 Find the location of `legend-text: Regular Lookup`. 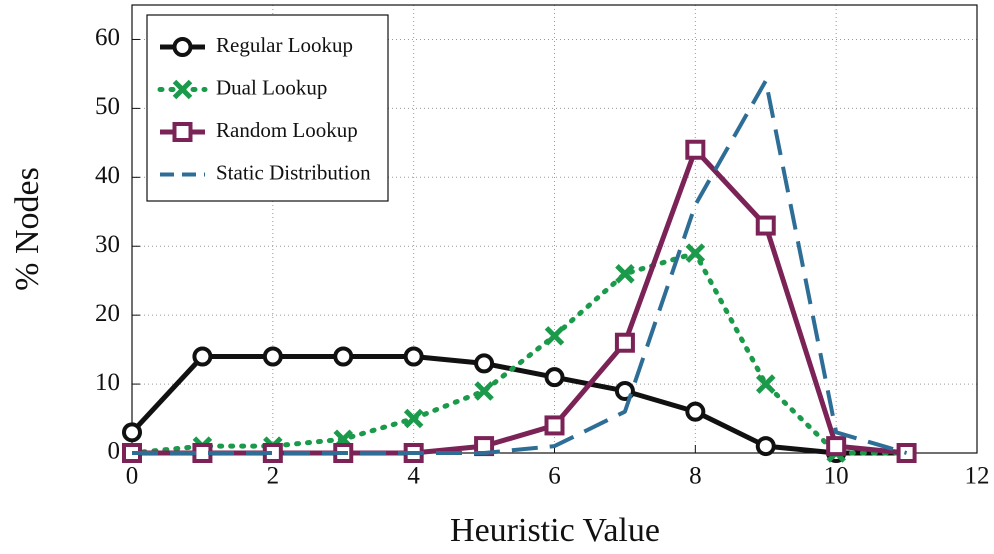

legend-text: Regular Lookup is located at coordinates (284, 45).